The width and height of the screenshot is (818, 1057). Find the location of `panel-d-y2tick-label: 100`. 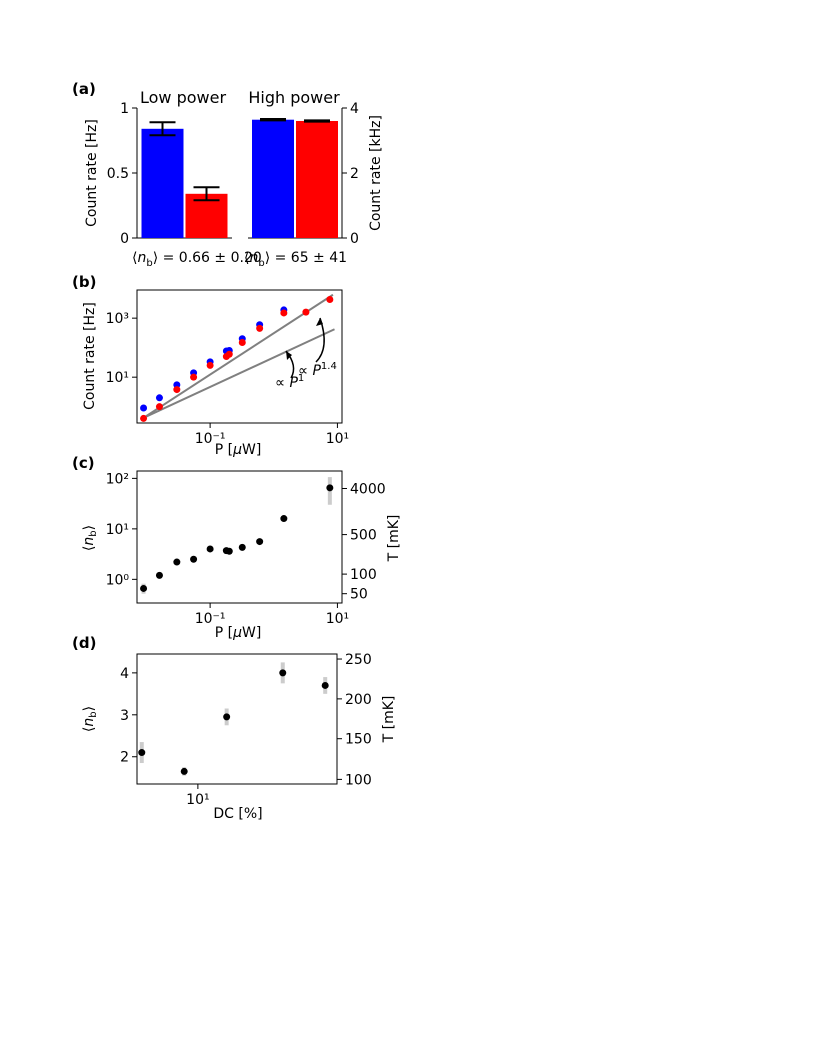

panel-d-y2tick-label: 100 is located at coordinates (358, 780).